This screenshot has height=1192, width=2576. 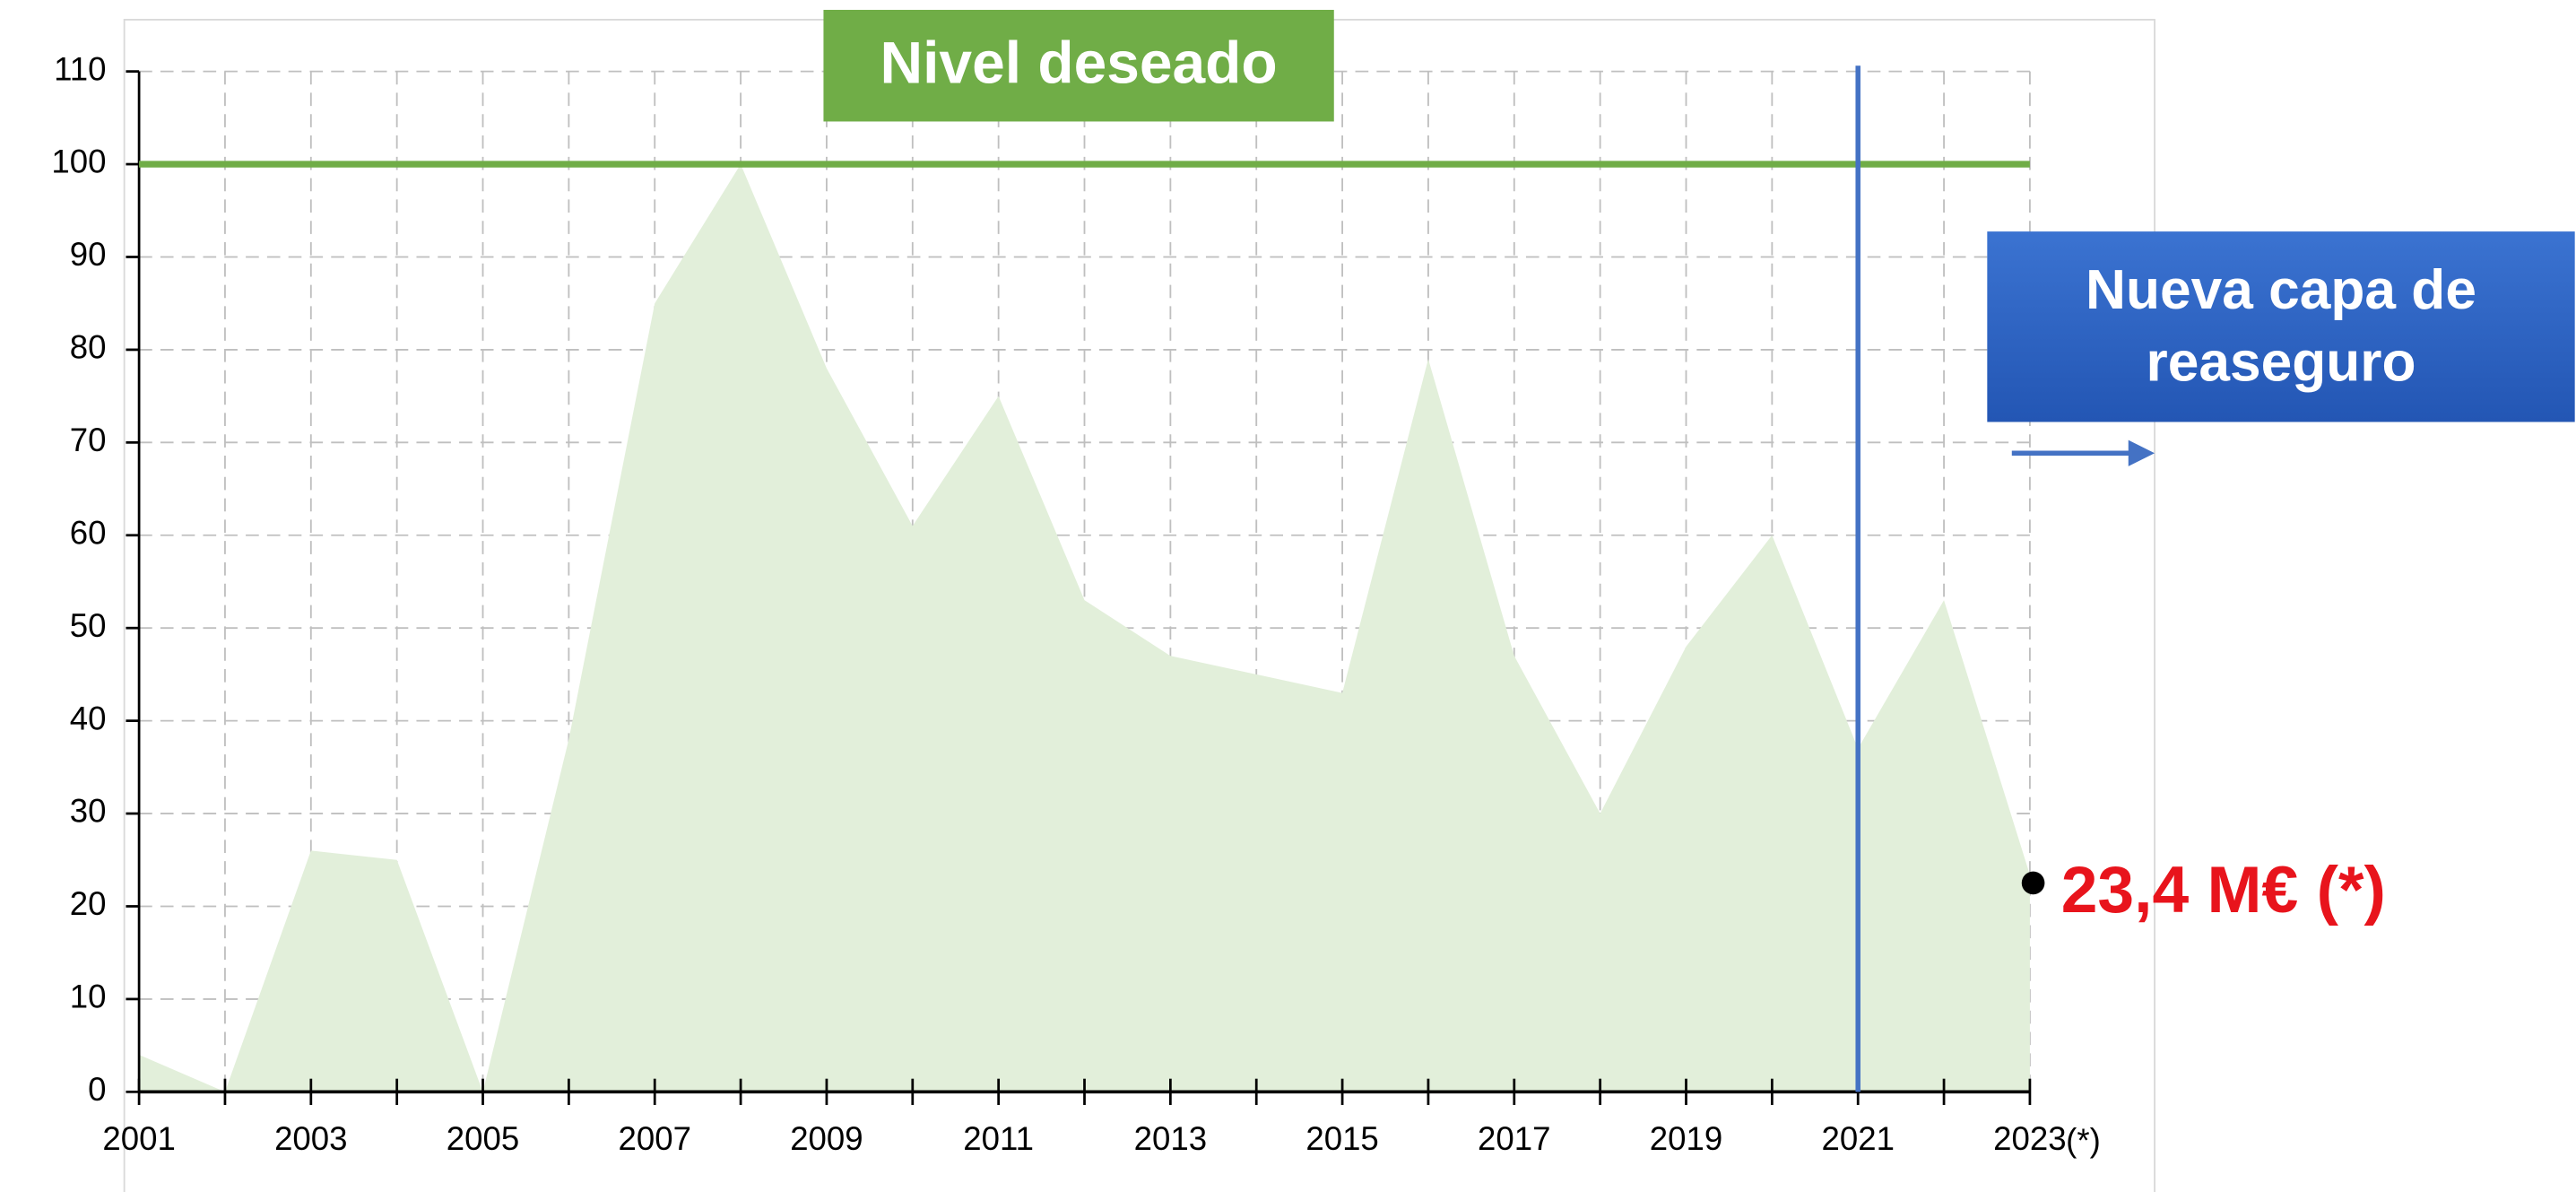 What do you see at coordinates (655, 1138) in the screenshot?
I see `x-tick-label: 2007` at bounding box center [655, 1138].